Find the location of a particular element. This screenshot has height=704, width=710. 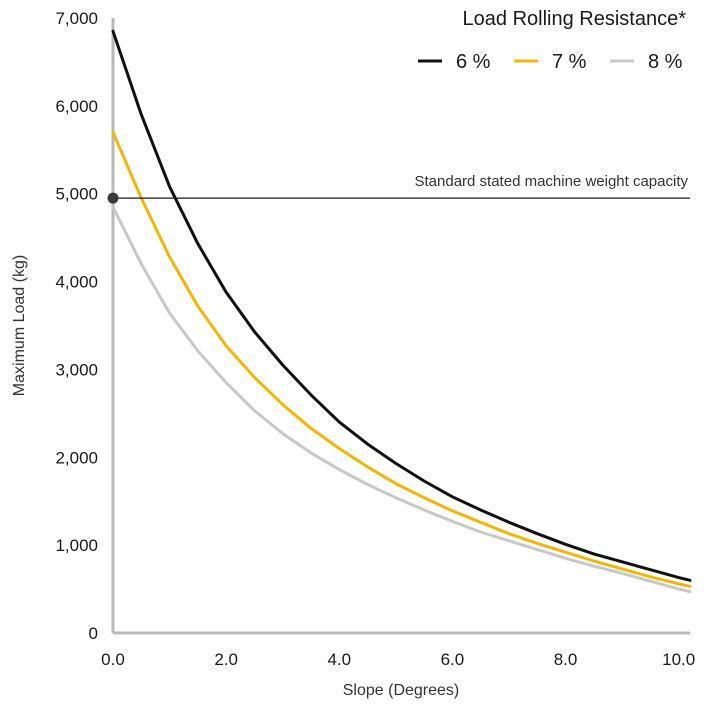

reference-line-label: Standard stated machine weight capacity is located at coordinates (552, 181).